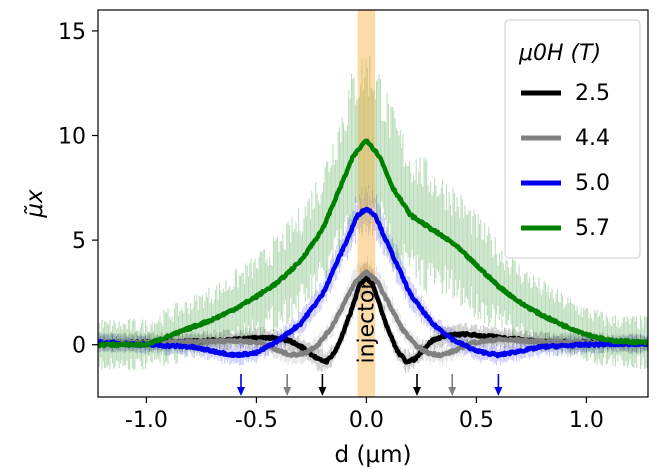 Image resolution: width=657 pixels, height=470 pixels. I want to click on legend-title: μ0H (T), so click(559, 53).